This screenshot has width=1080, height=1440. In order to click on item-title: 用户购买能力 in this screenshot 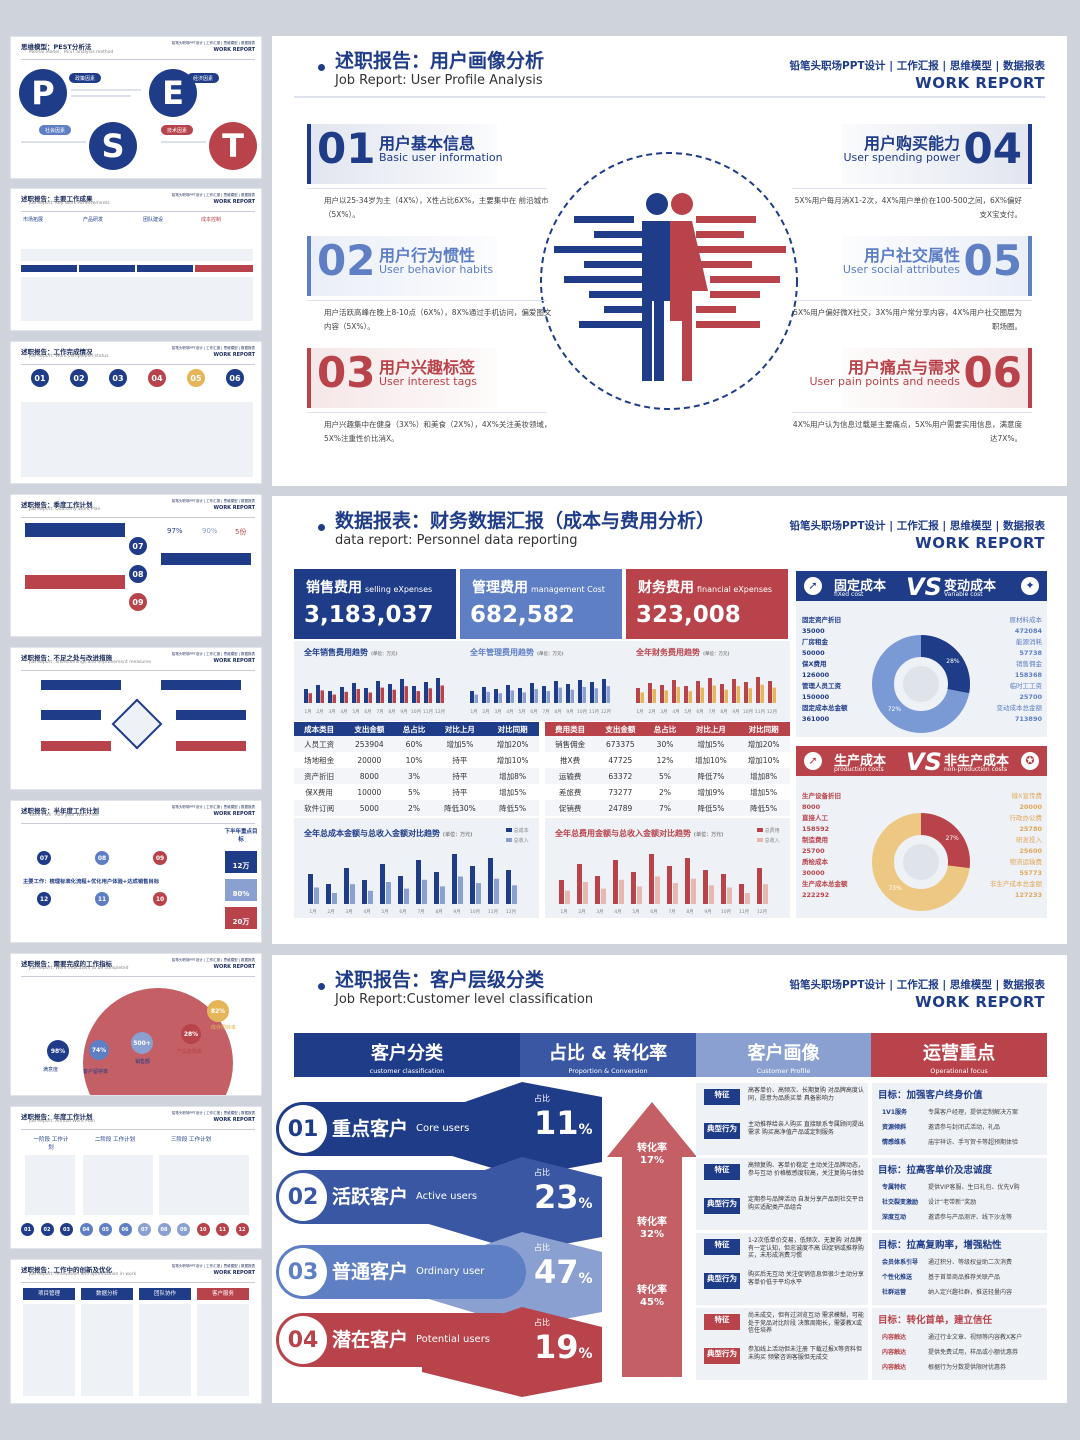, I will do `click(911, 143)`.